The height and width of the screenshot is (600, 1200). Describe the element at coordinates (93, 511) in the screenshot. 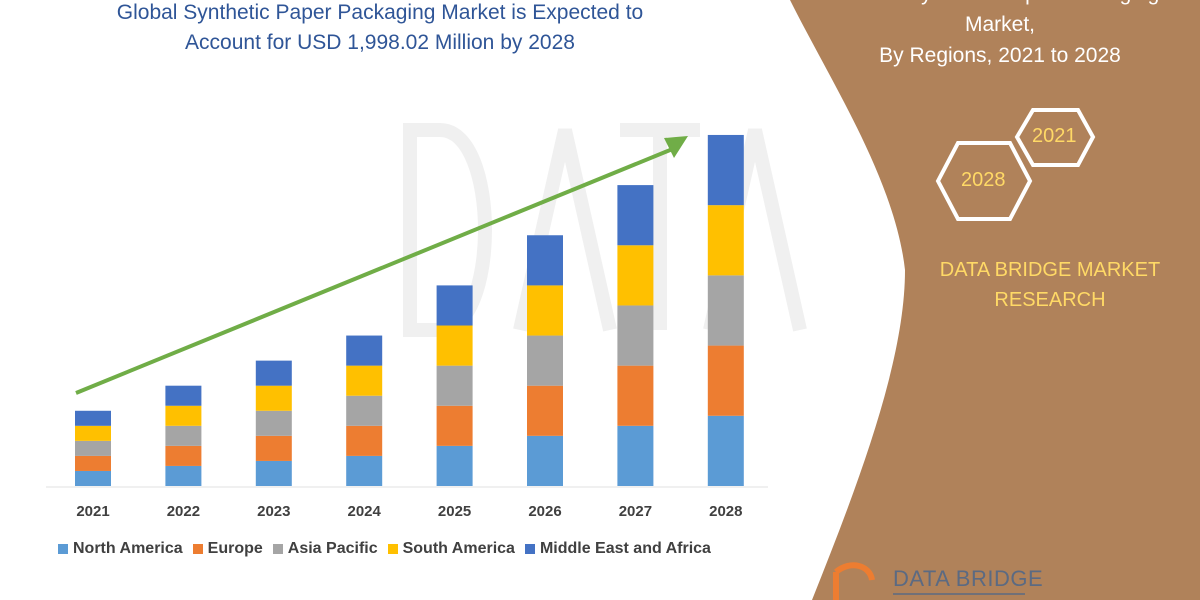

I see `x-tick-label: 2021` at that location.